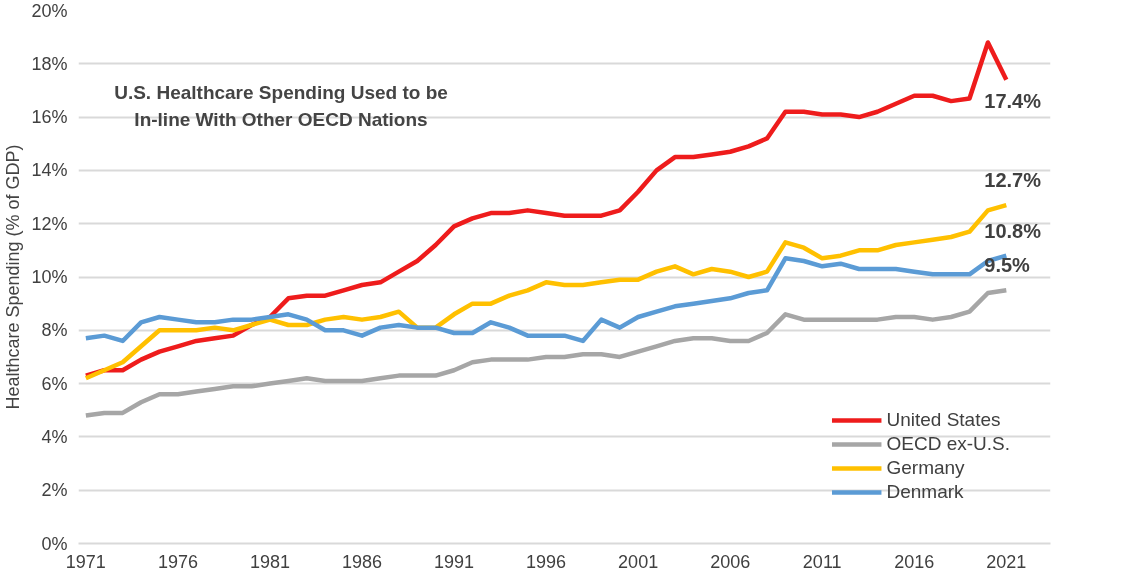 The width and height of the screenshot is (1125, 575). What do you see at coordinates (943, 420) in the screenshot?
I see `legend-label: United States` at bounding box center [943, 420].